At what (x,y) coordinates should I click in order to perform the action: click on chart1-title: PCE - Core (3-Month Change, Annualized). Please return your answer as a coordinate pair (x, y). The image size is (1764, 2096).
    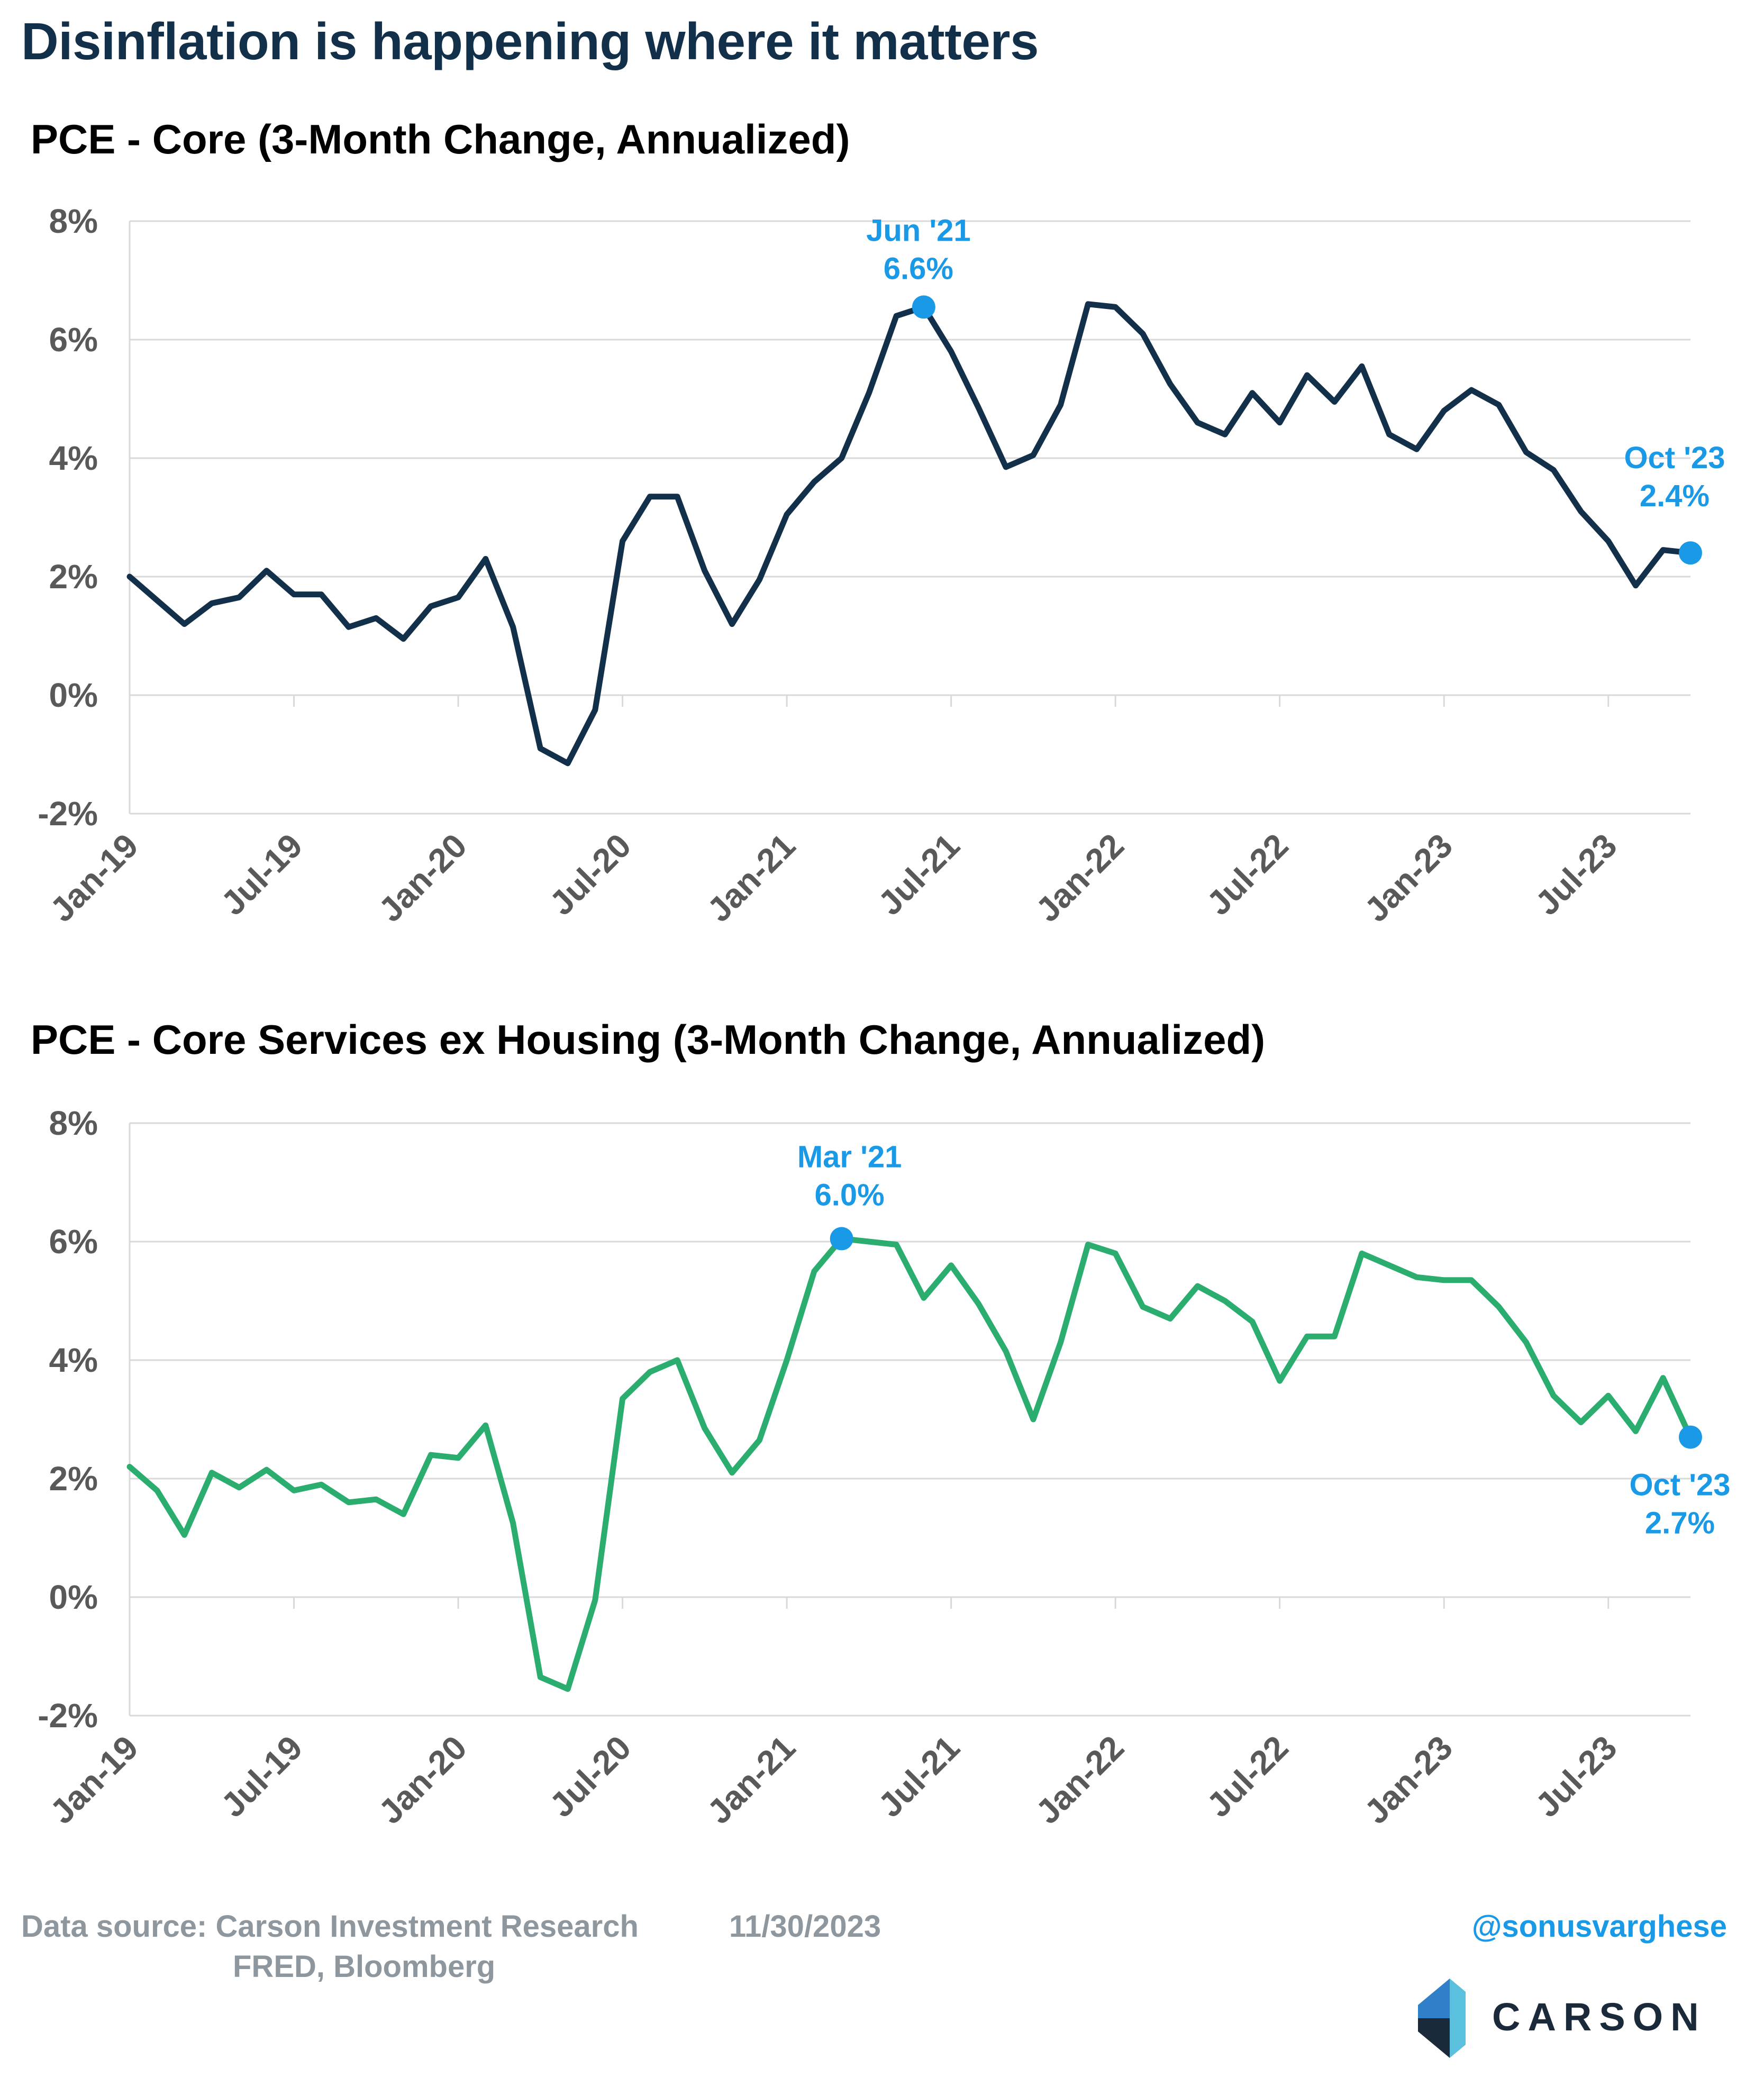
    Looking at the image, I should click on (440, 139).